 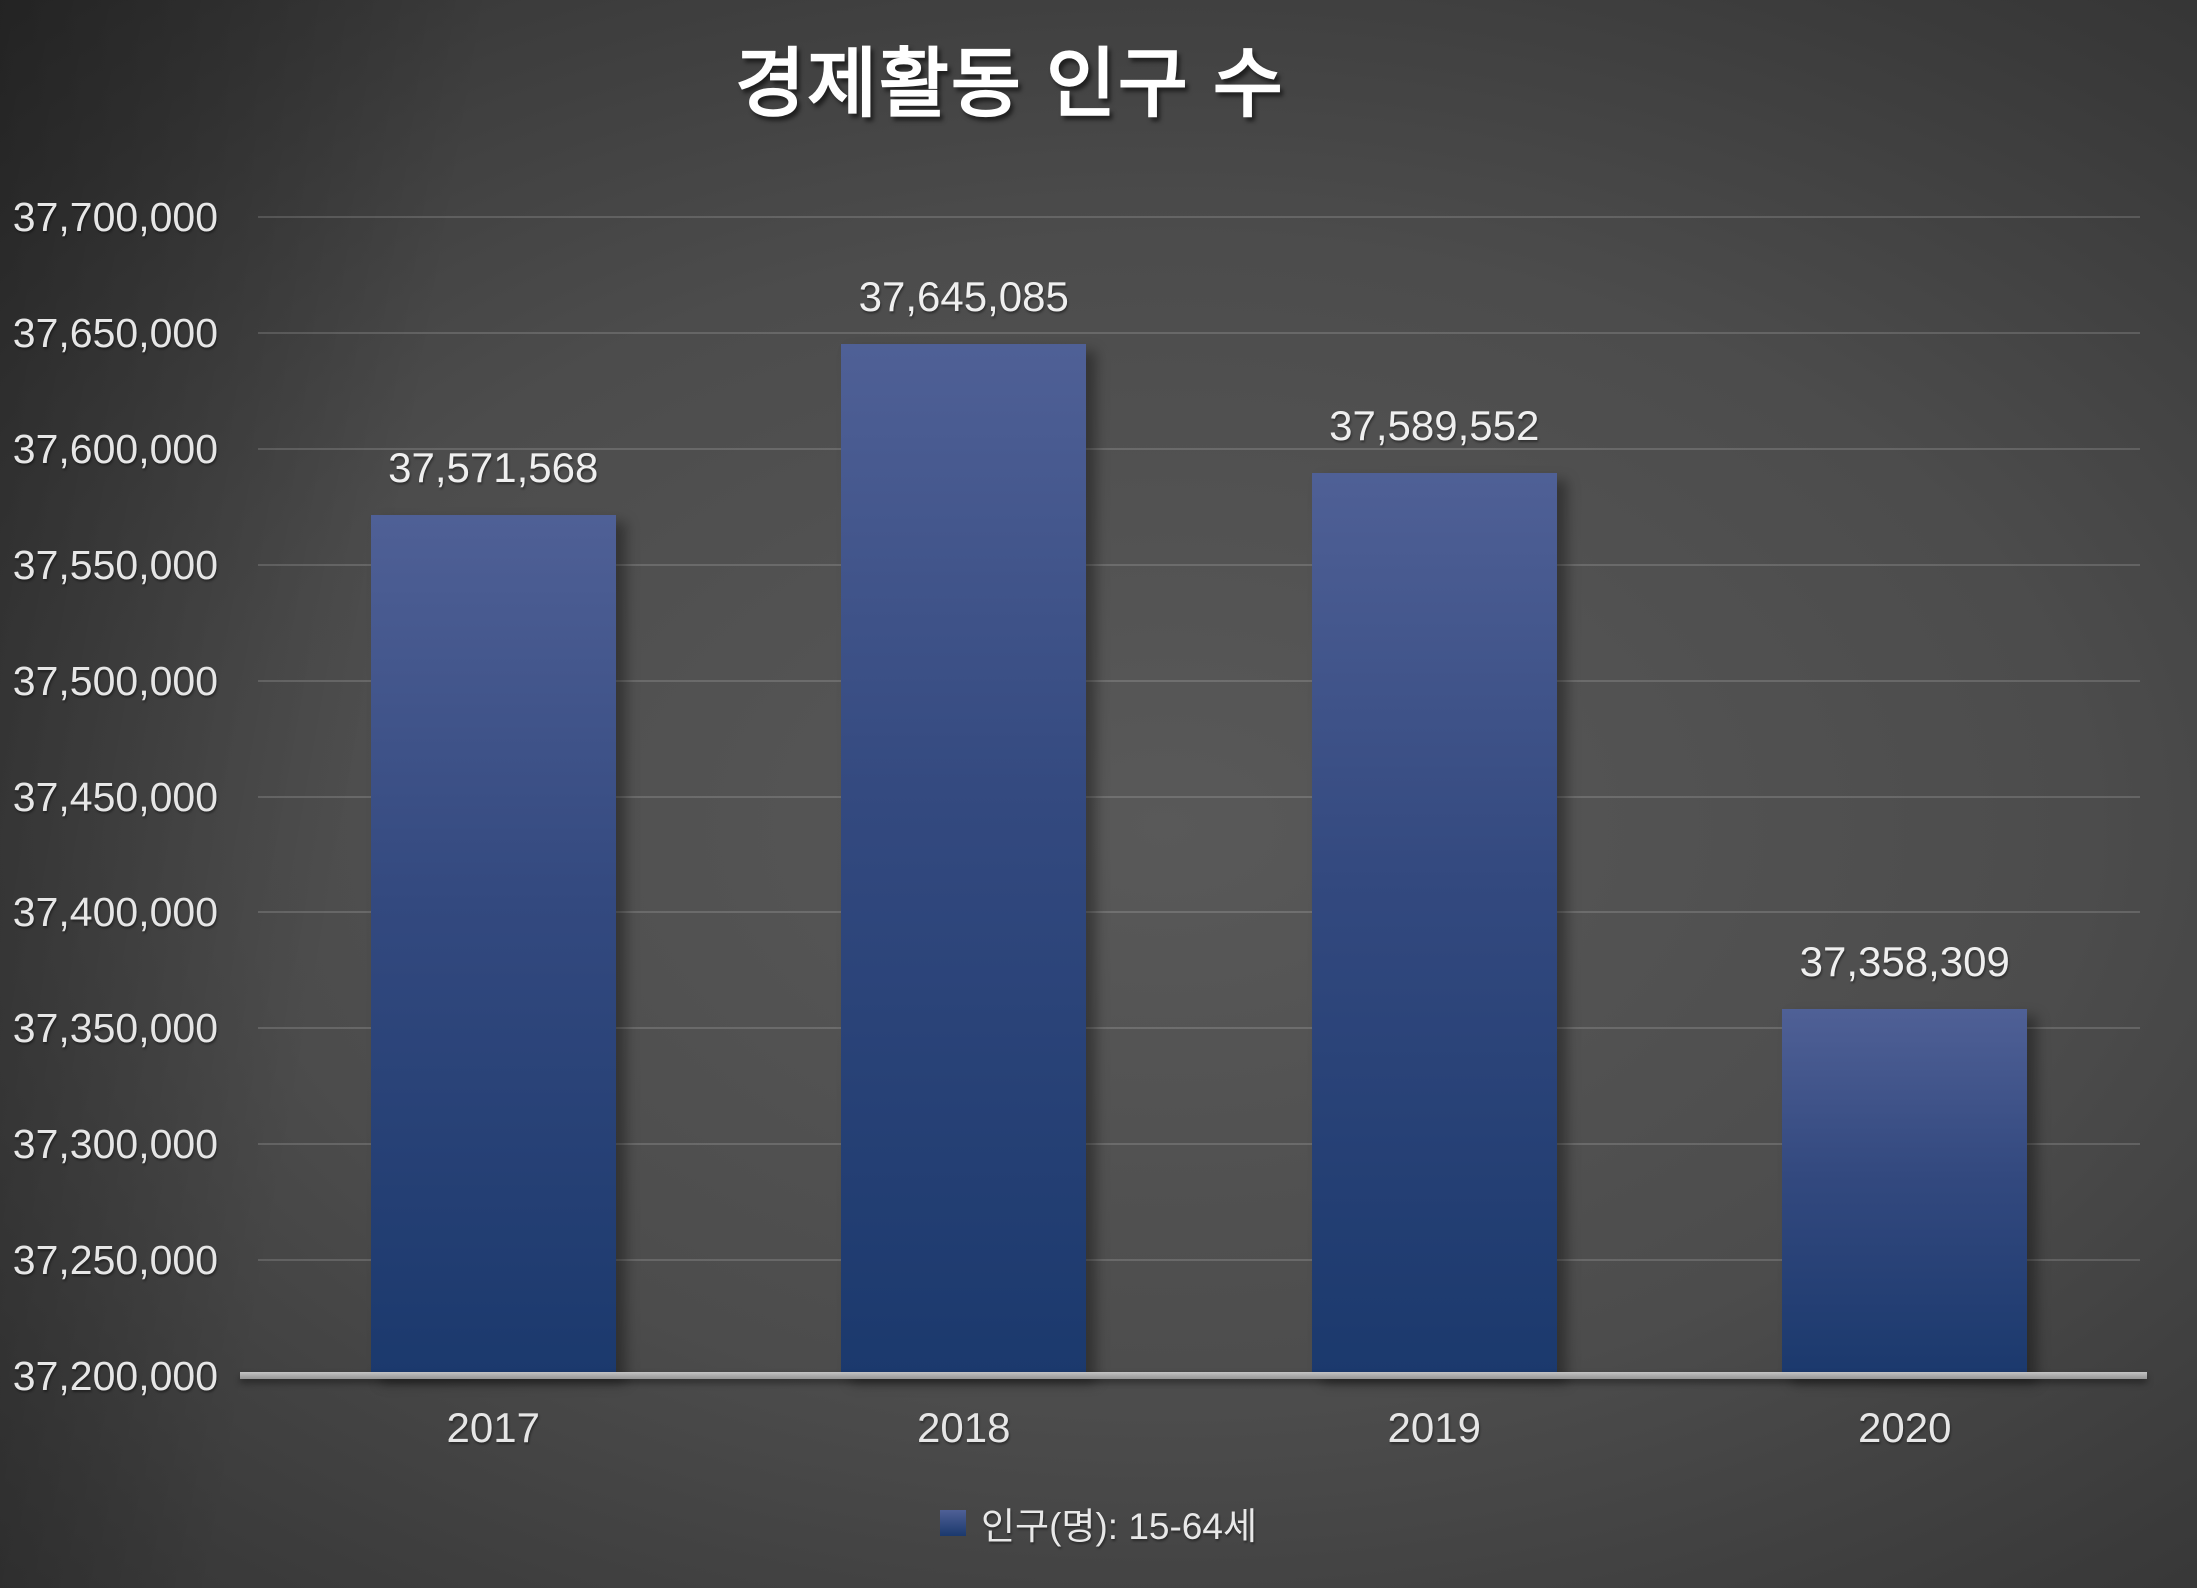 I want to click on x-axis-label: 2020, so click(x=1905, y=1427).